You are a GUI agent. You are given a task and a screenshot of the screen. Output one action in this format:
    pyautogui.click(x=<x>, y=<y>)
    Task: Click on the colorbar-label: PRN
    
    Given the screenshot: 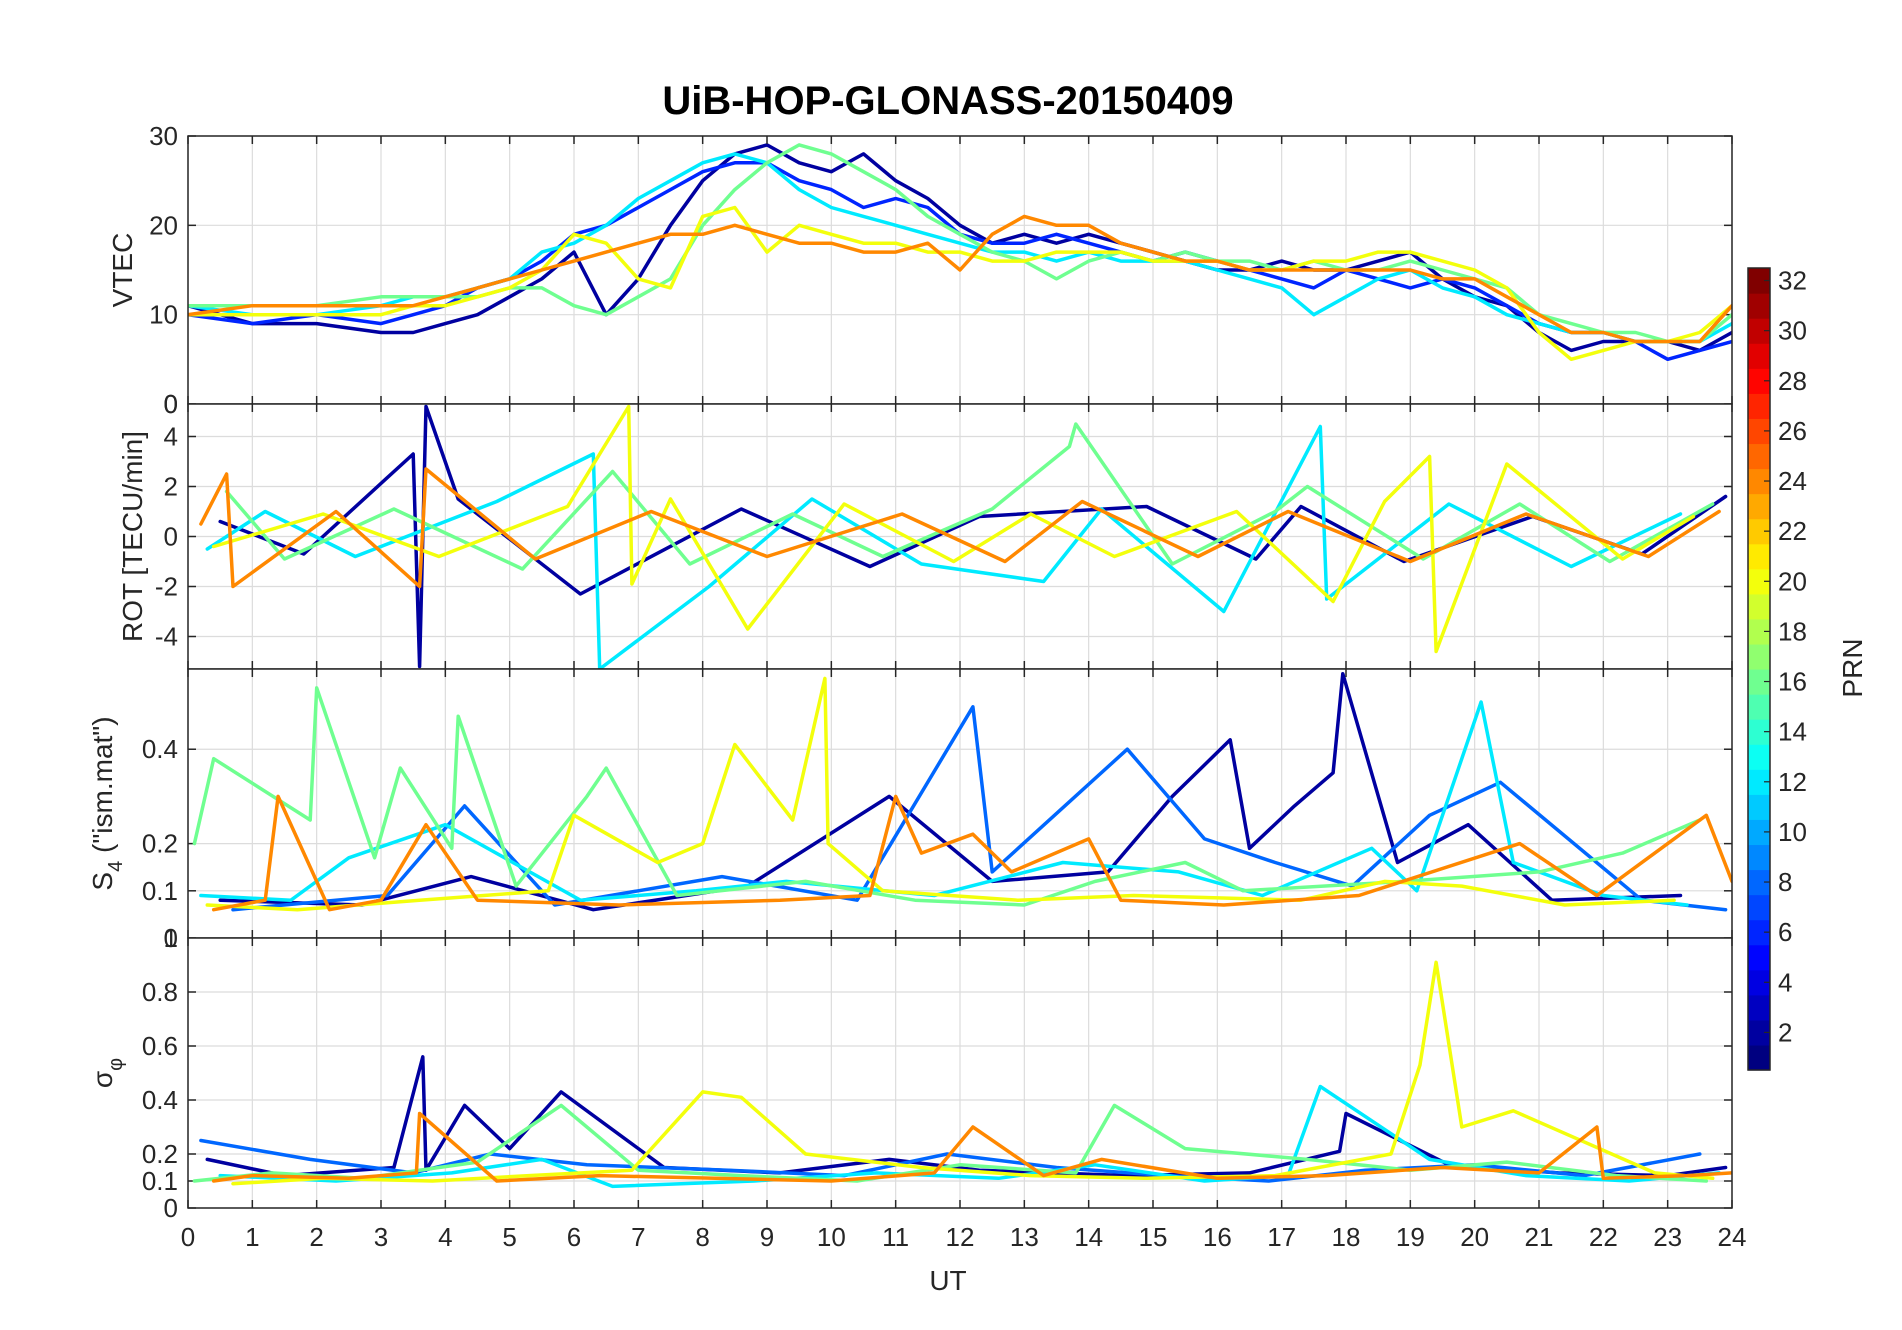 What is the action you would take?
    pyautogui.click(x=1852, y=667)
    